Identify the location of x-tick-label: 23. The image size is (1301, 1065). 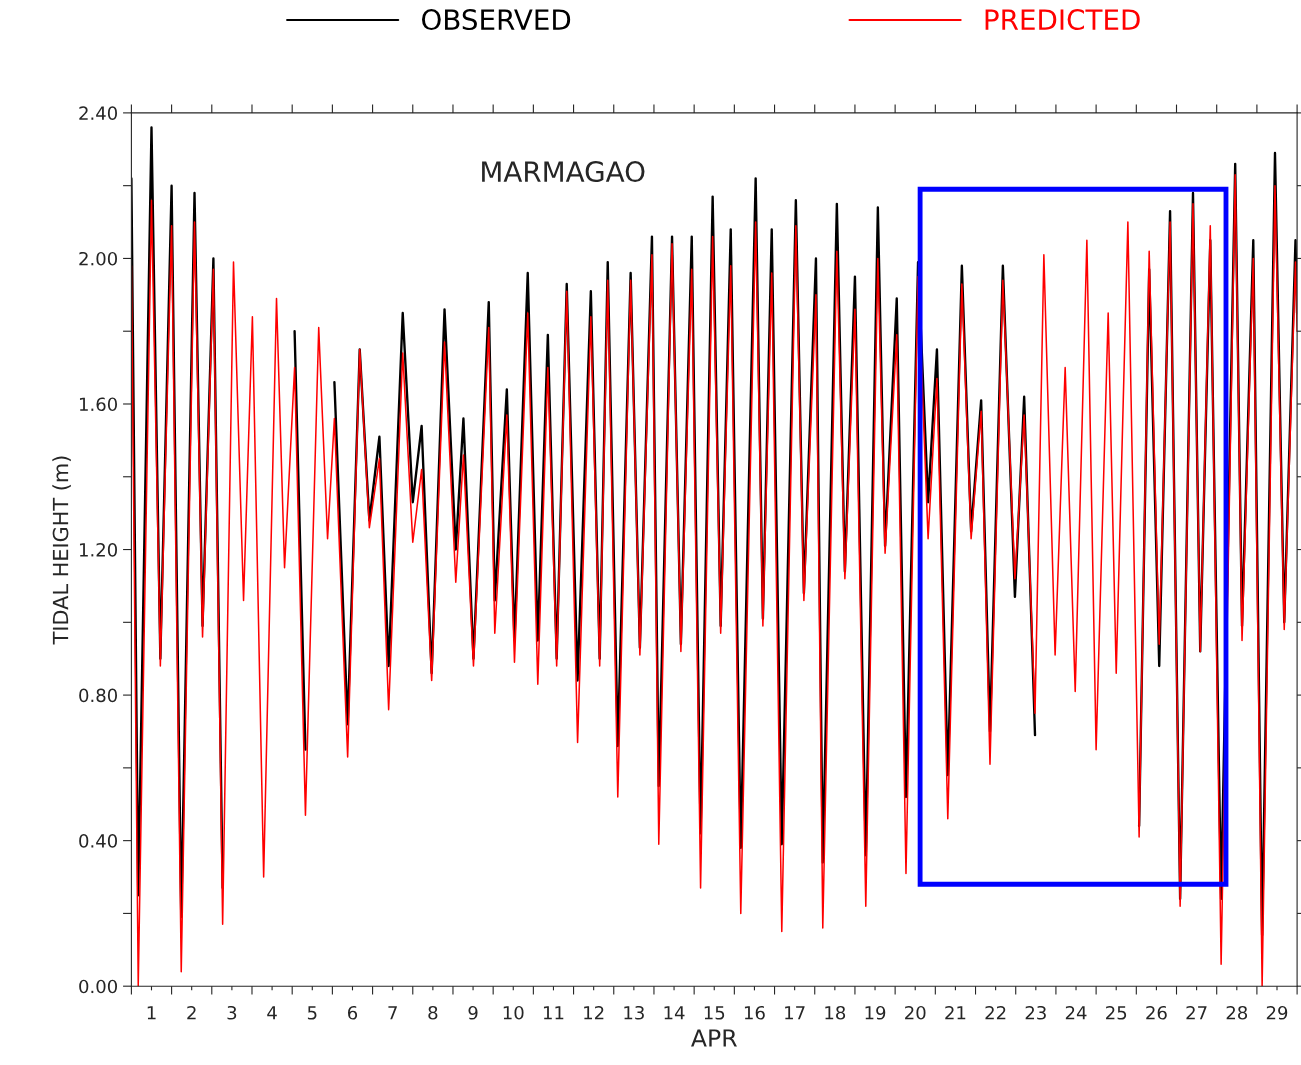
(1035, 1012).